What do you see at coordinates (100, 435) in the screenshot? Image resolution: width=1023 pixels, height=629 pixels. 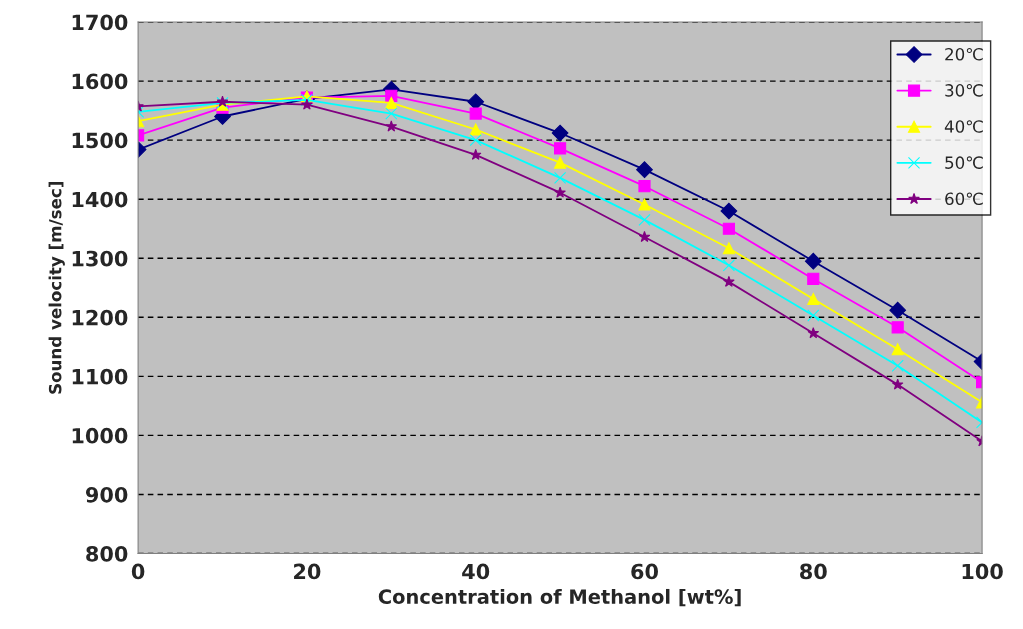 I see `y-tick-label: 1000` at bounding box center [100, 435].